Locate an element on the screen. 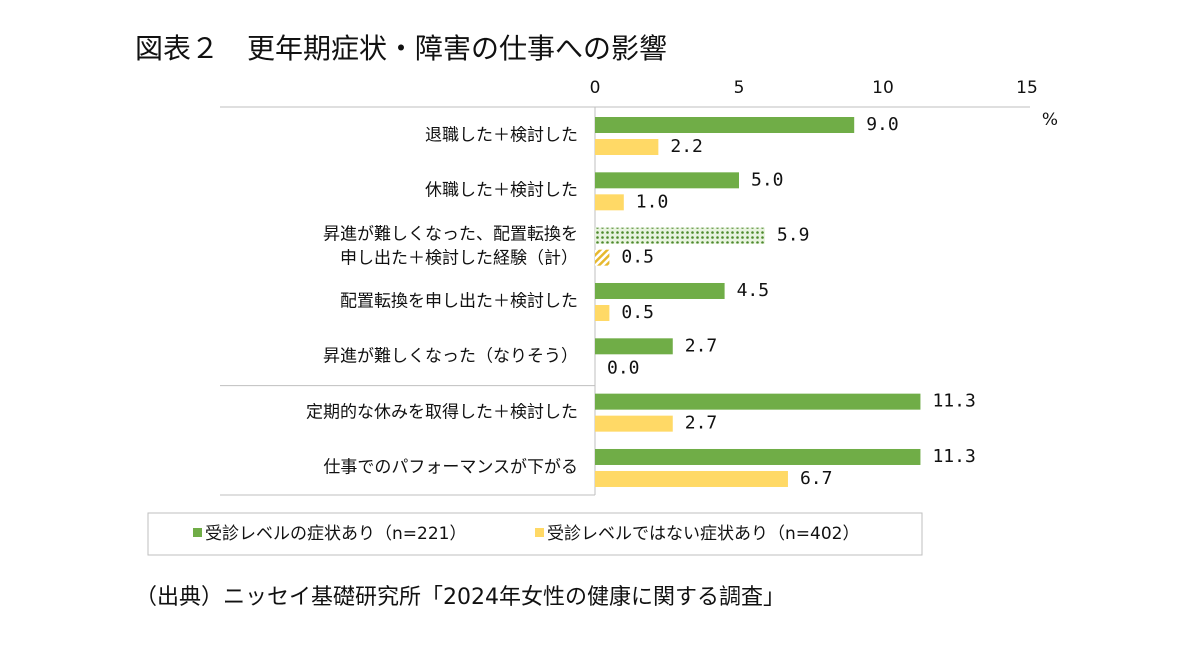 This screenshot has width=1195, height=646. x-tick-label: 15 is located at coordinates (1027, 88).